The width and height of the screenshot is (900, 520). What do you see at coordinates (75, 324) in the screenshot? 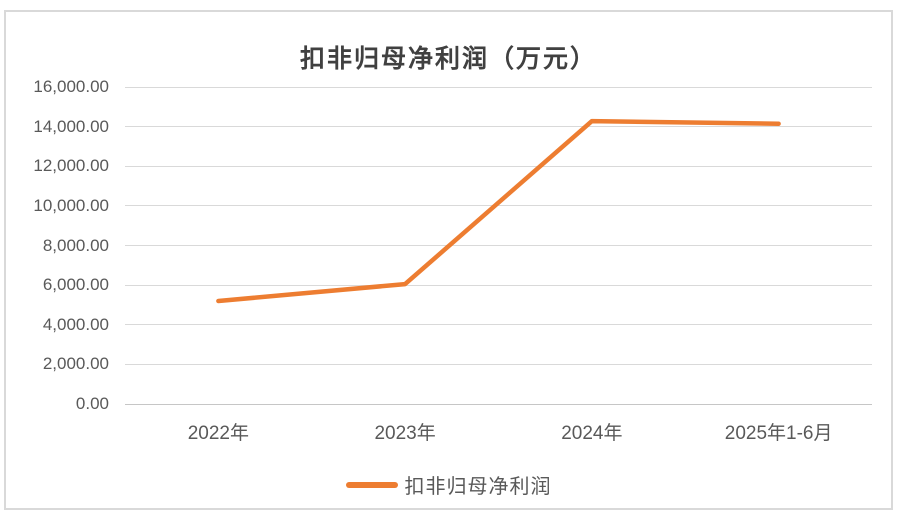
I see `y-axis-tick-label: 4,000.00` at bounding box center [75, 324].